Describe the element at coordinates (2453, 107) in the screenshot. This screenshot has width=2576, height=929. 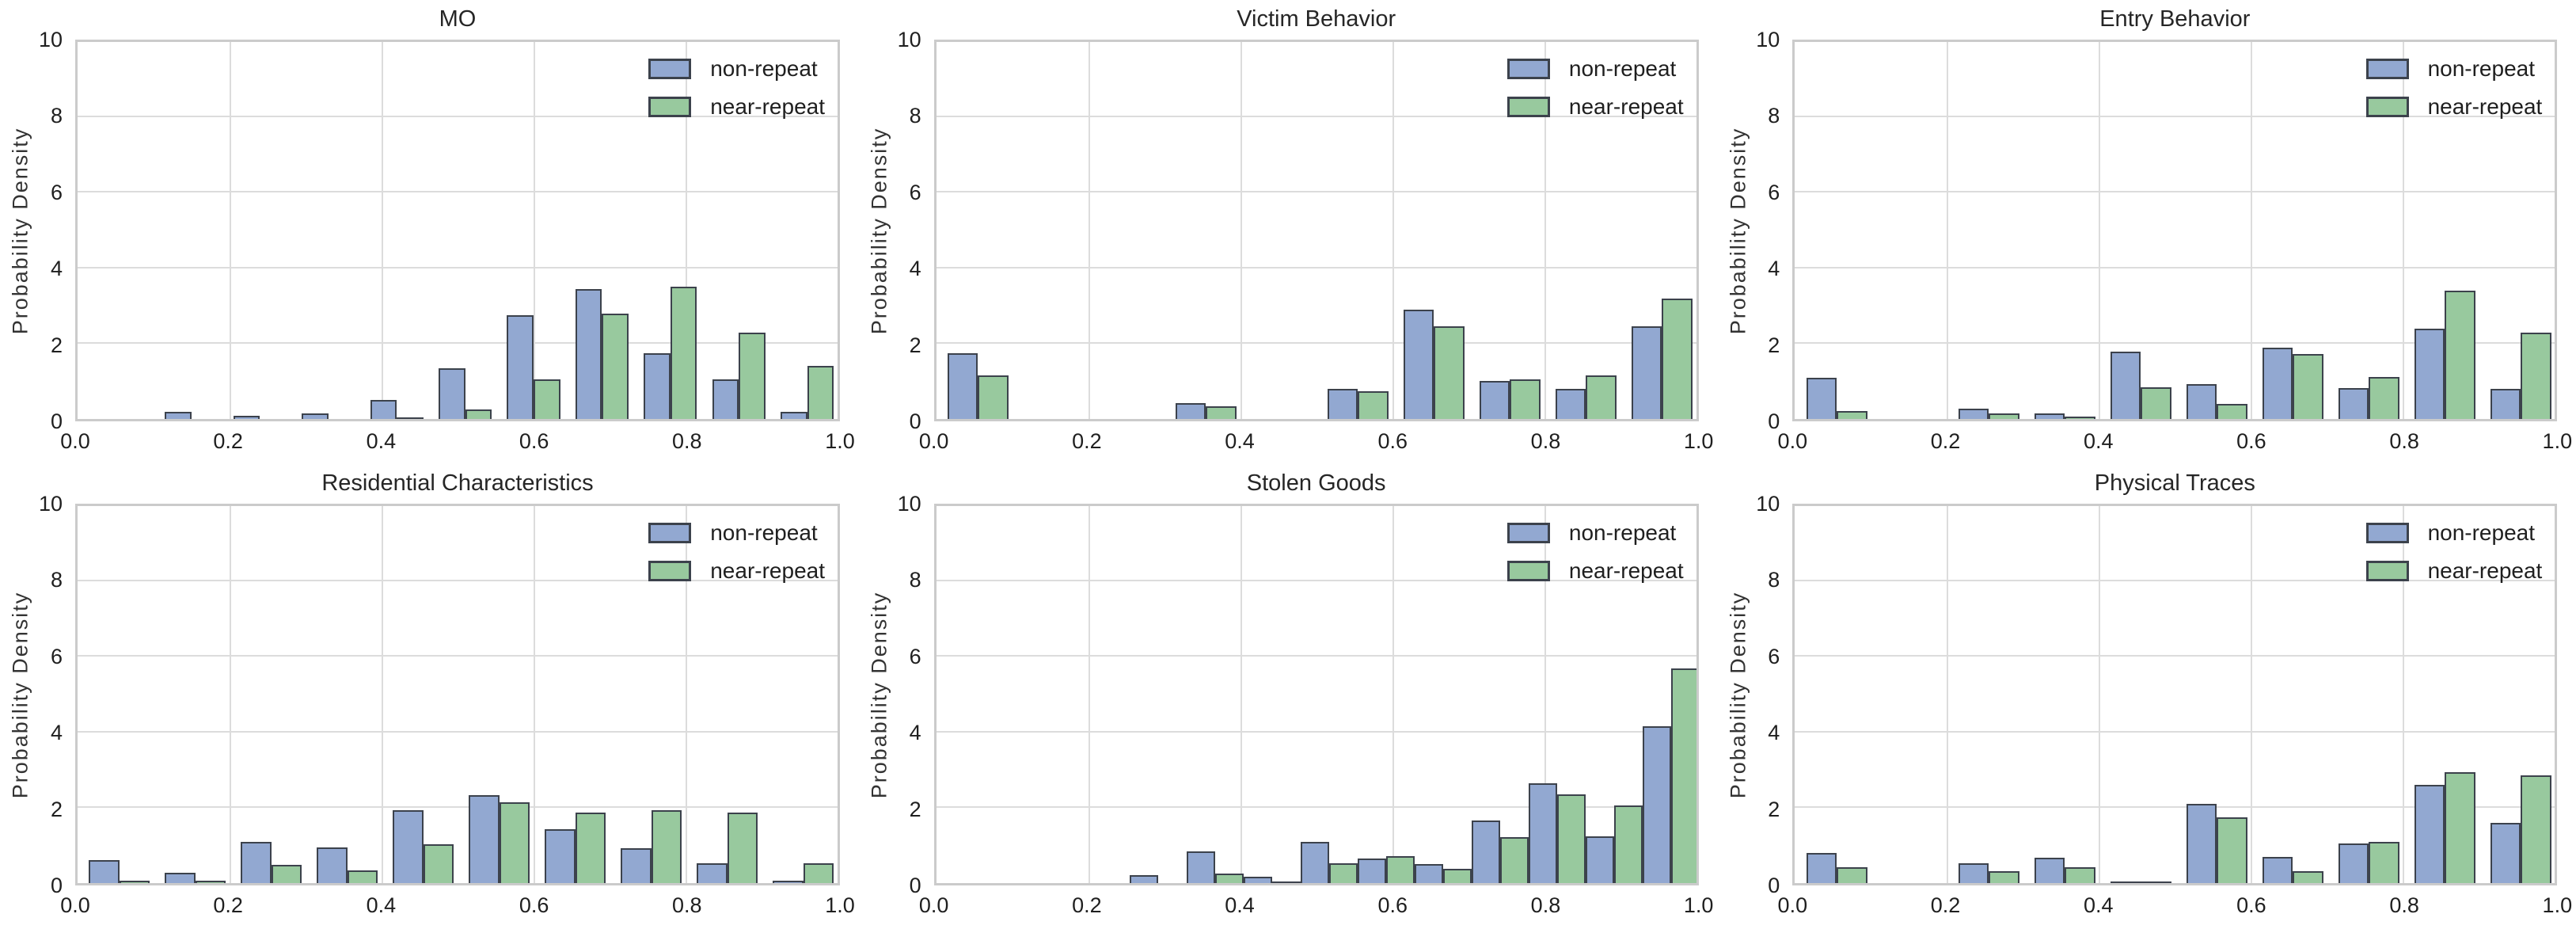
I see `legend-item-near-repeat: near-repeat` at that location.